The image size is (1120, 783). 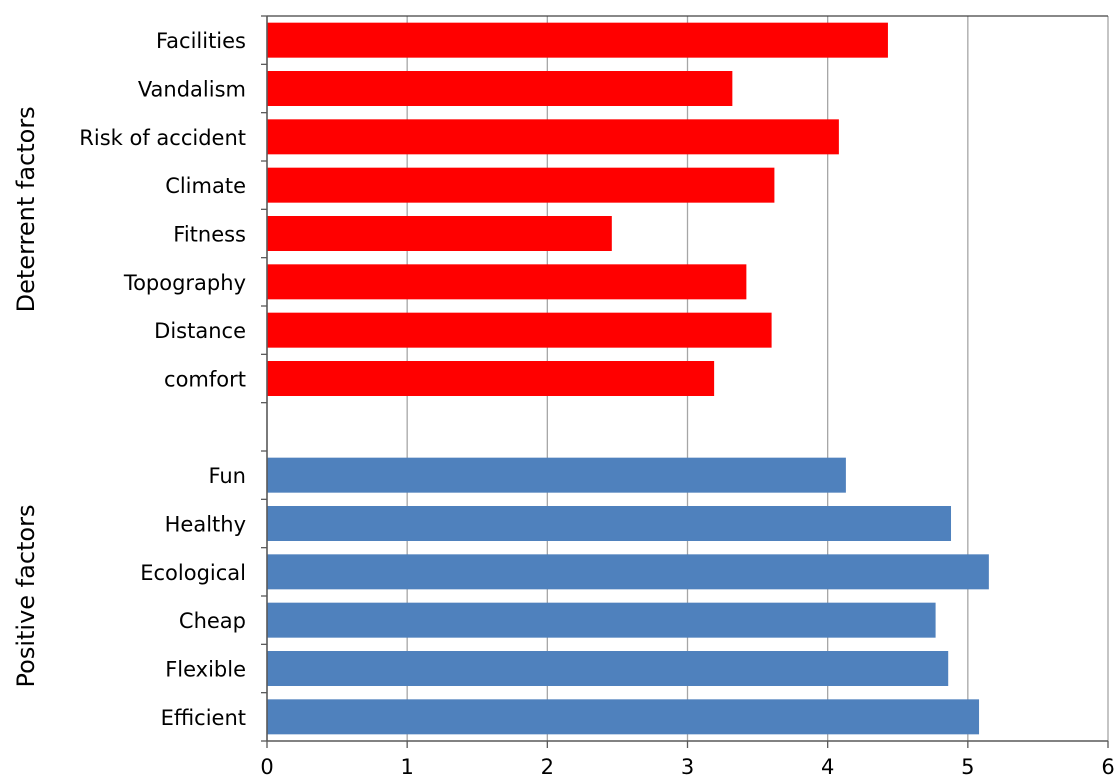 I want to click on bar-healthy, so click(x=609, y=523).